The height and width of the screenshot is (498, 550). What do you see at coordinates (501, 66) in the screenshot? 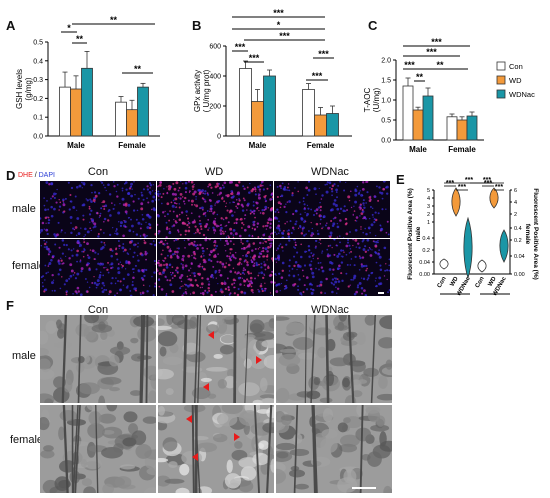
I see `legend-swatch-con` at bounding box center [501, 66].